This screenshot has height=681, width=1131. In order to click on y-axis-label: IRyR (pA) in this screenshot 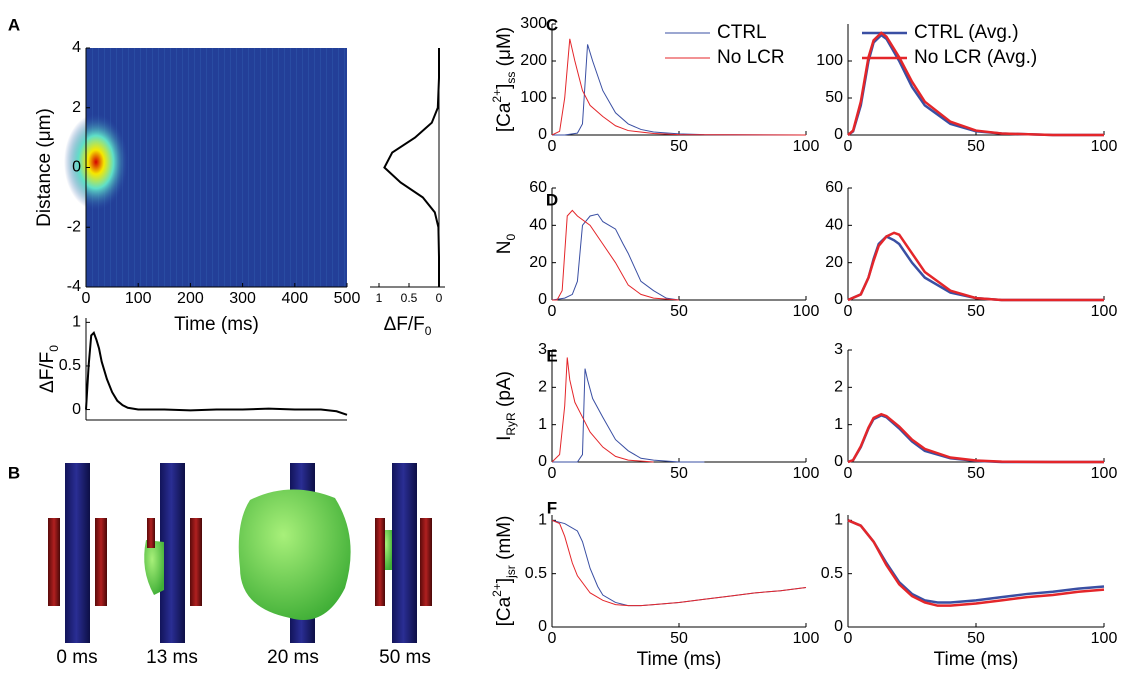, I will do `click(506, 406)`.